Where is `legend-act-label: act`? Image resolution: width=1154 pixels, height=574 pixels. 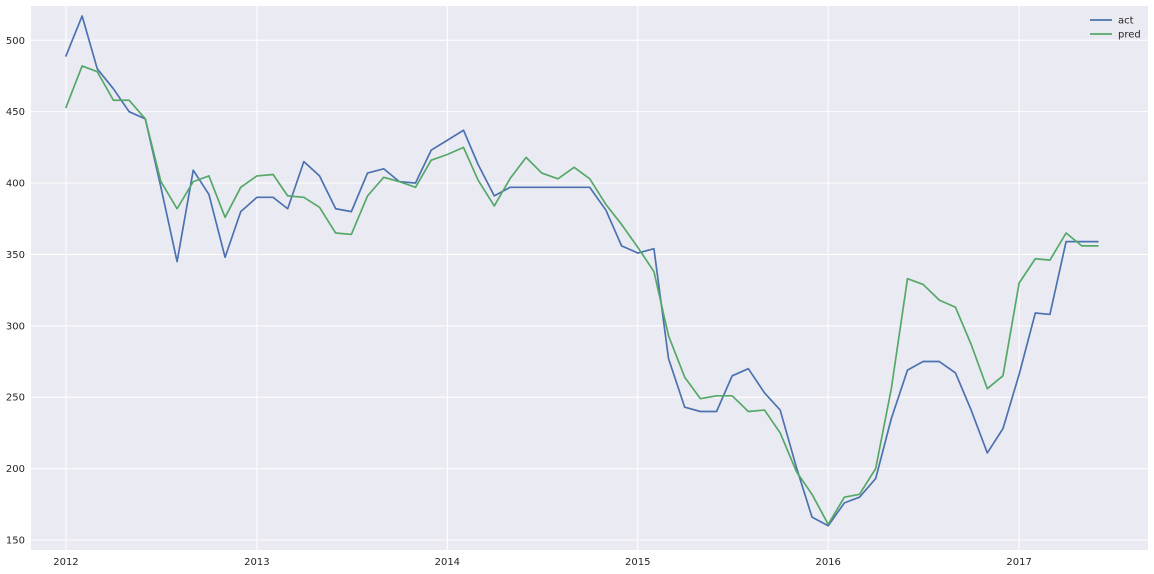 legend-act-label: act is located at coordinates (1126, 21).